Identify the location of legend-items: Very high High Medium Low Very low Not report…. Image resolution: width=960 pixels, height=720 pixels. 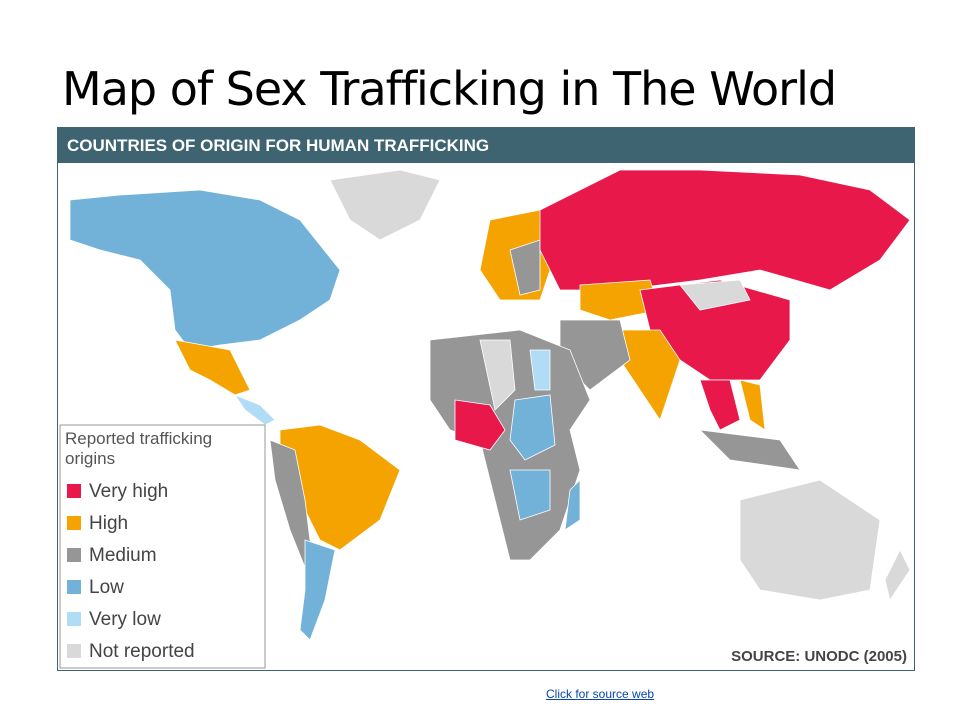
(131, 571).